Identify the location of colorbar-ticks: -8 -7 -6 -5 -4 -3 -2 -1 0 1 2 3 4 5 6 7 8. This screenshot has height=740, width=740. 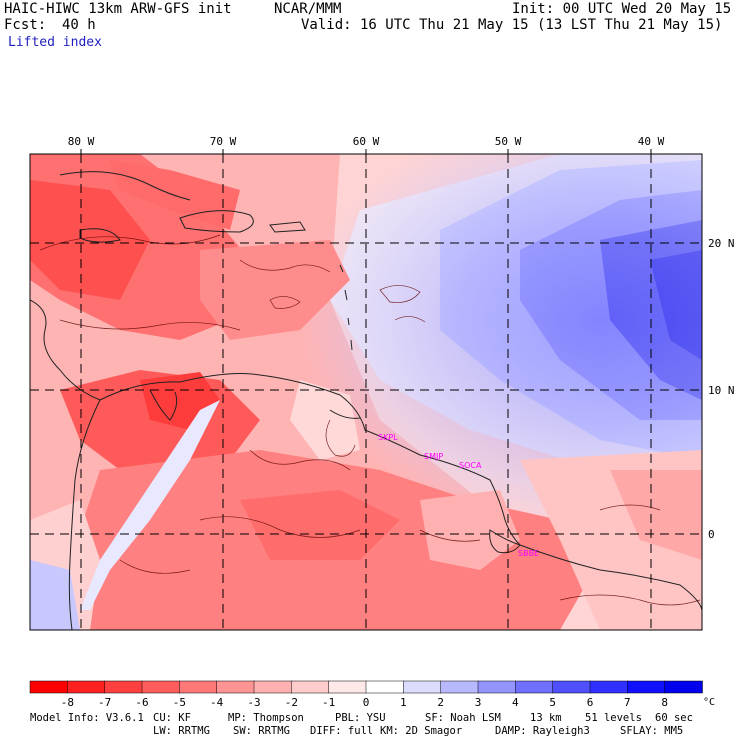
(364, 702).